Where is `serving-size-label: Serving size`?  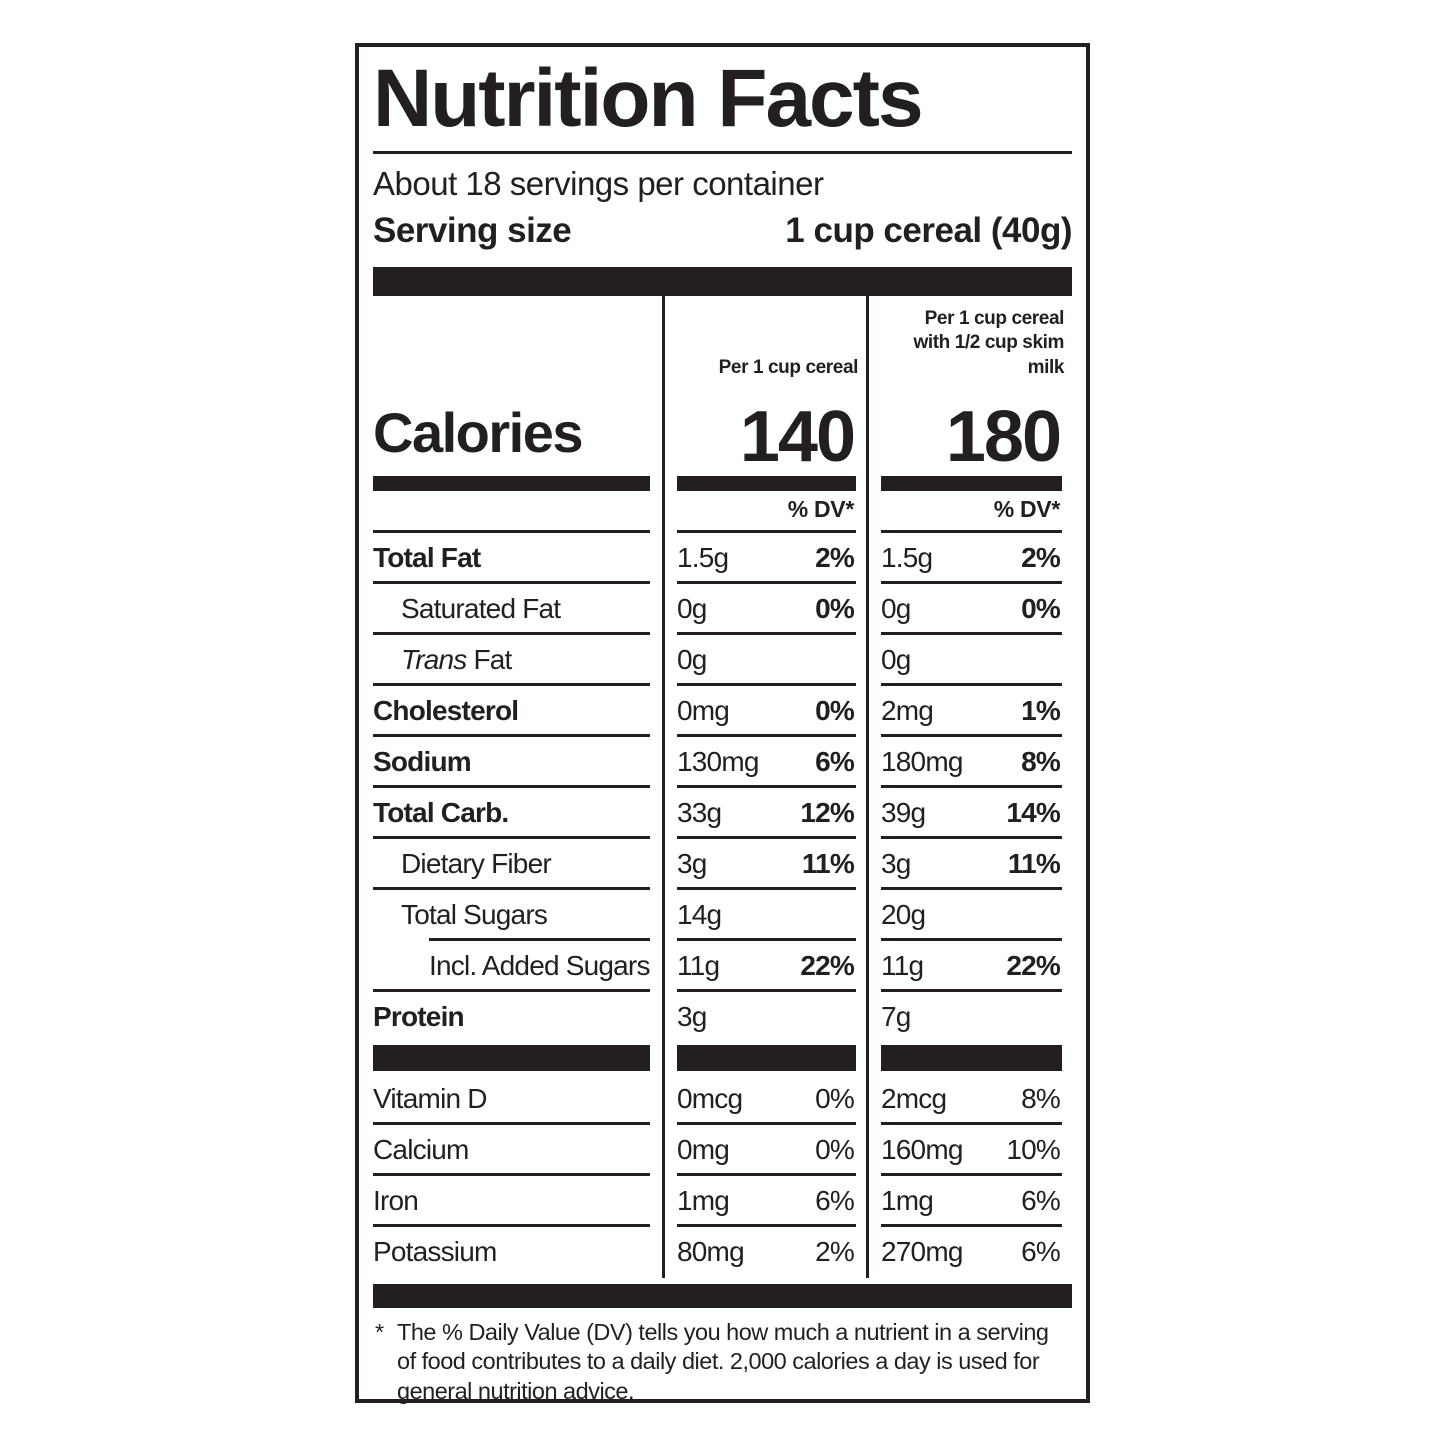 serving-size-label: Serving size is located at coordinates (472, 230).